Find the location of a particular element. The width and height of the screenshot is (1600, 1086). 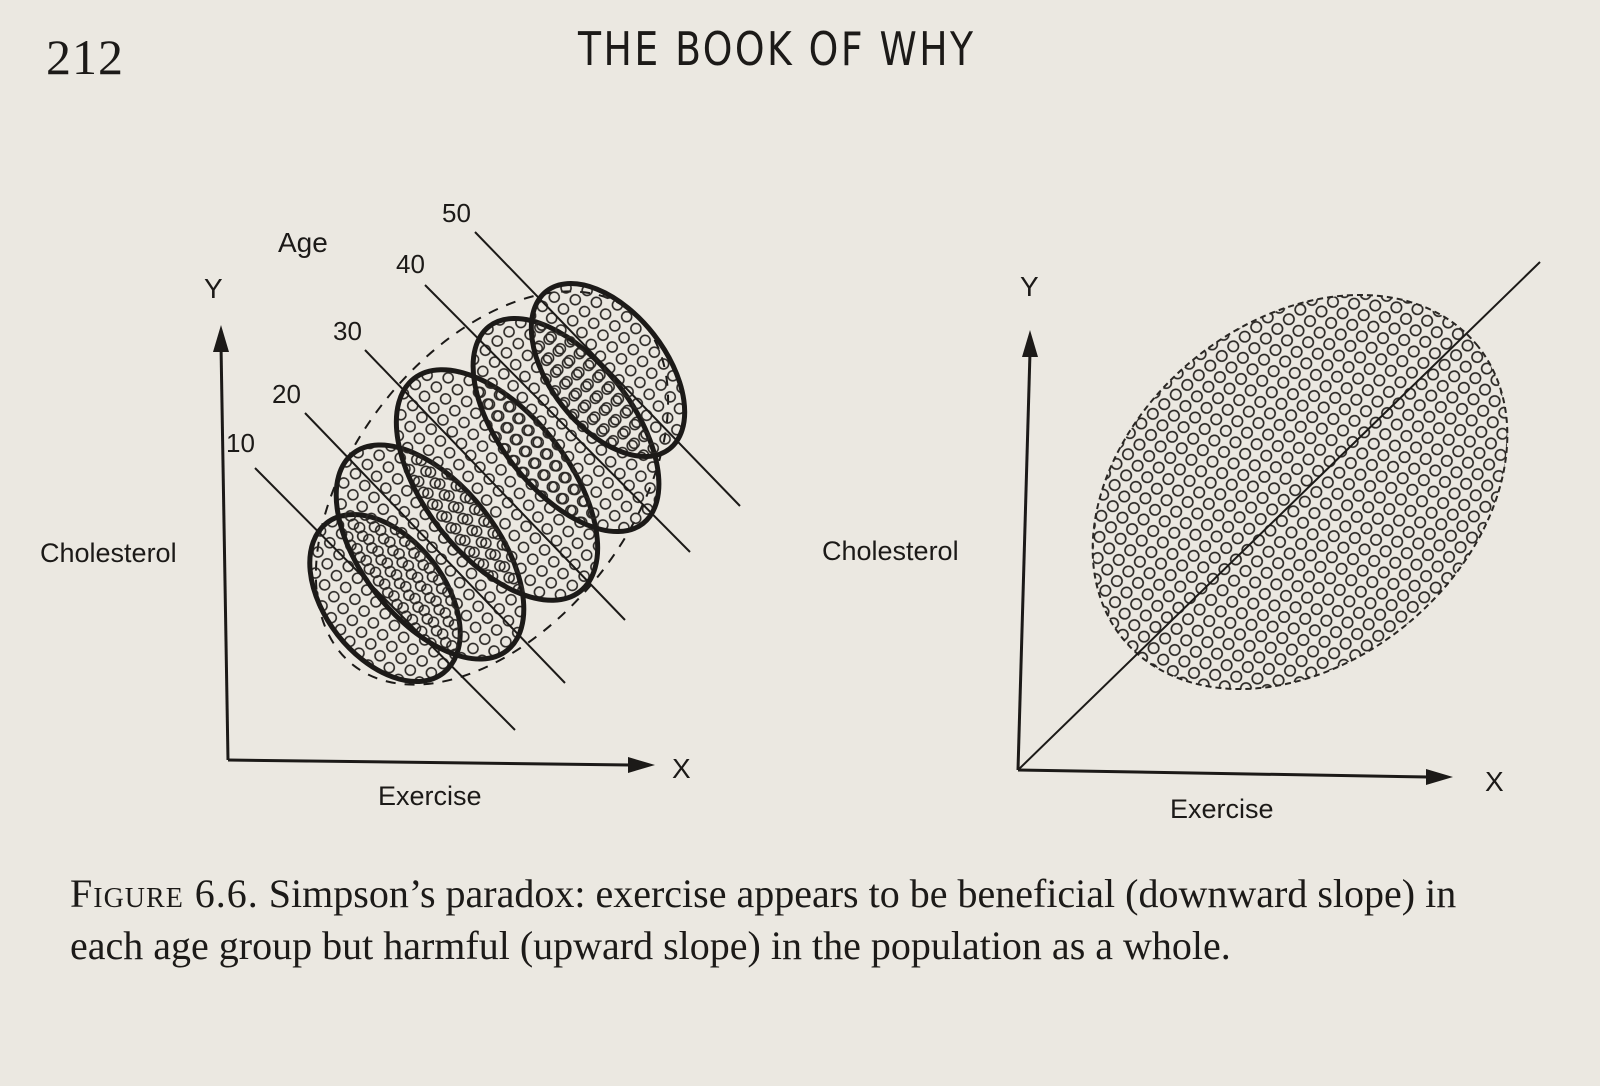

page-number: 212 is located at coordinates (85, 57).